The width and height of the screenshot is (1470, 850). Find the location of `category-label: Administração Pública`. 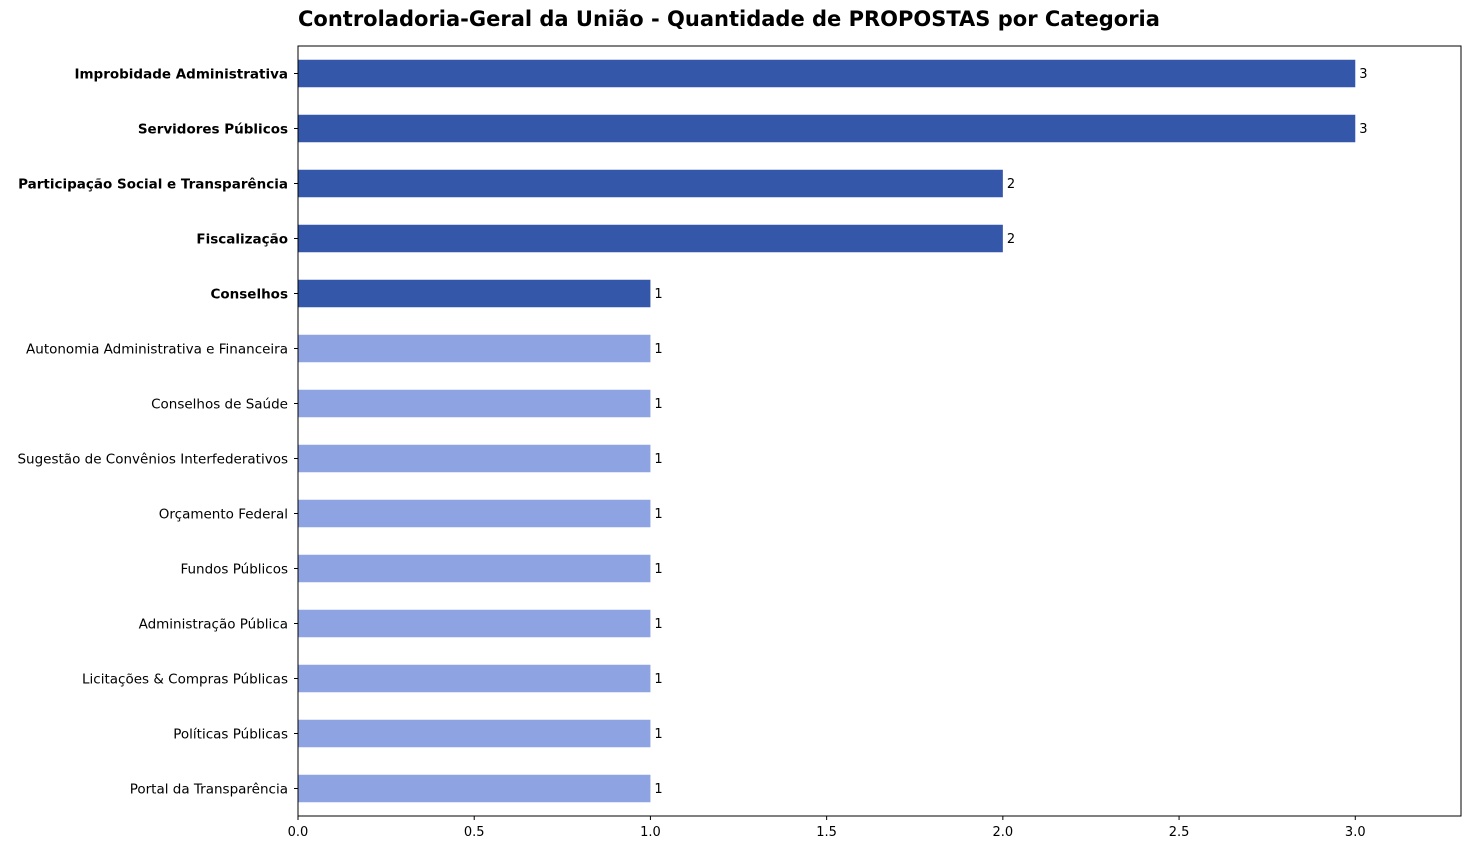

category-label: Administração Pública is located at coordinates (213, 625).